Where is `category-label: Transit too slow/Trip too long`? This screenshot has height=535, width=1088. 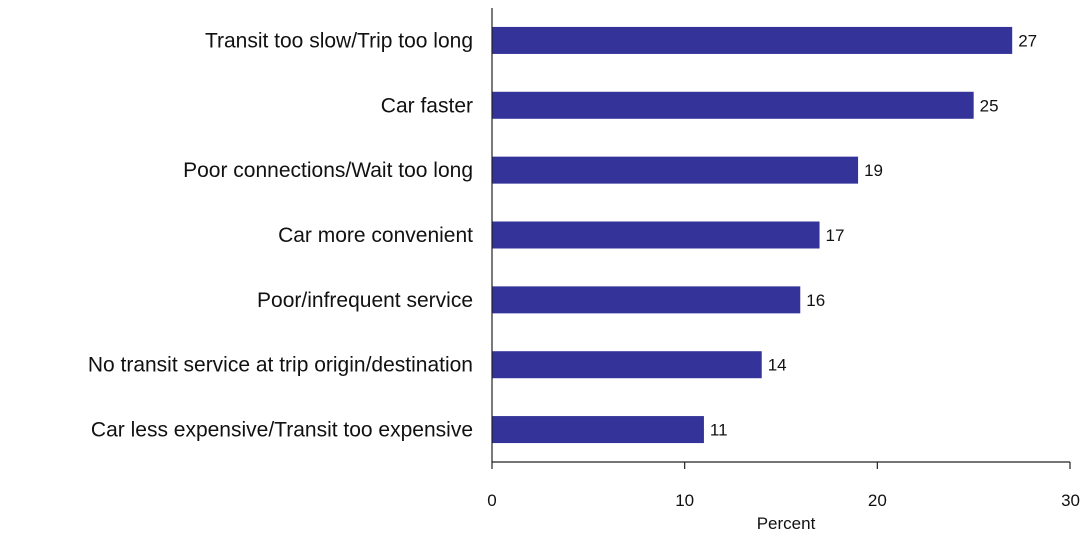 category-label: Transit too slow/Trip too long is located at coordinates (339, 40).